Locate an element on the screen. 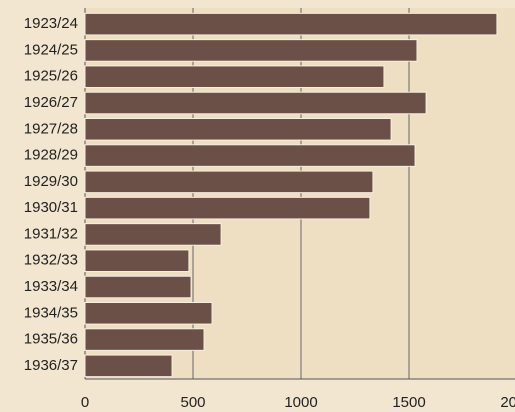 The height and width of the screenshot is (412, 515). x-tick-label: 2000 is located at coordinates (507, 402).